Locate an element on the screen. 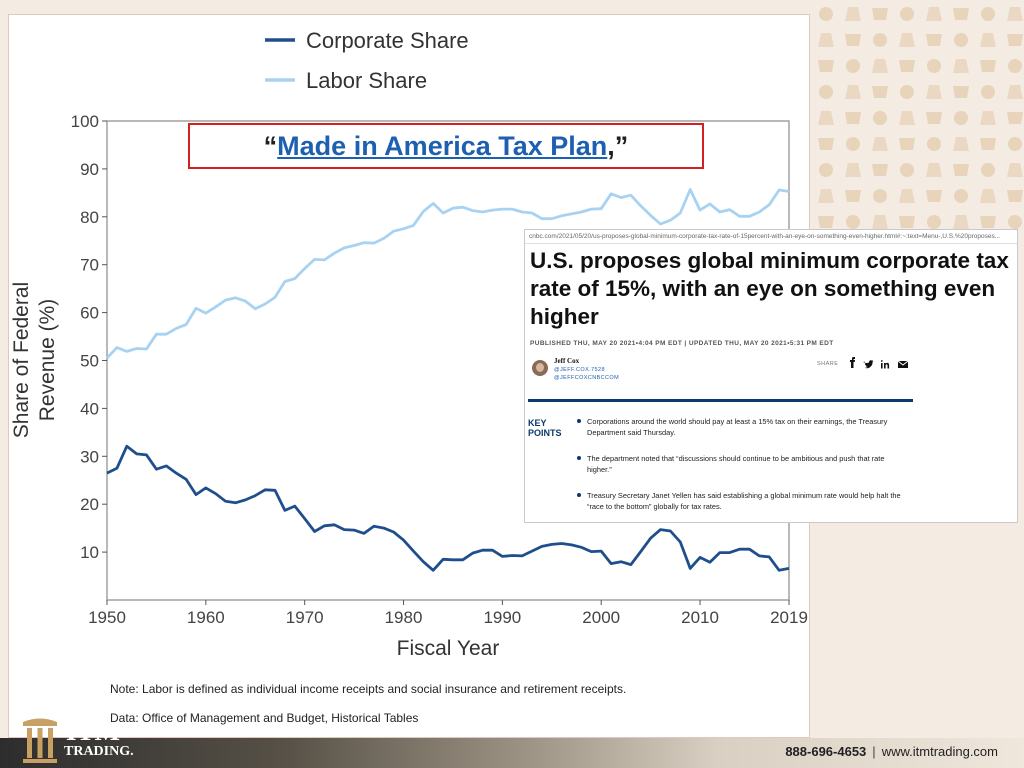 This screenshot has width=1024, height=768. itm-trading-logo: ITM TRADING. is located at coordinates (80, 742).